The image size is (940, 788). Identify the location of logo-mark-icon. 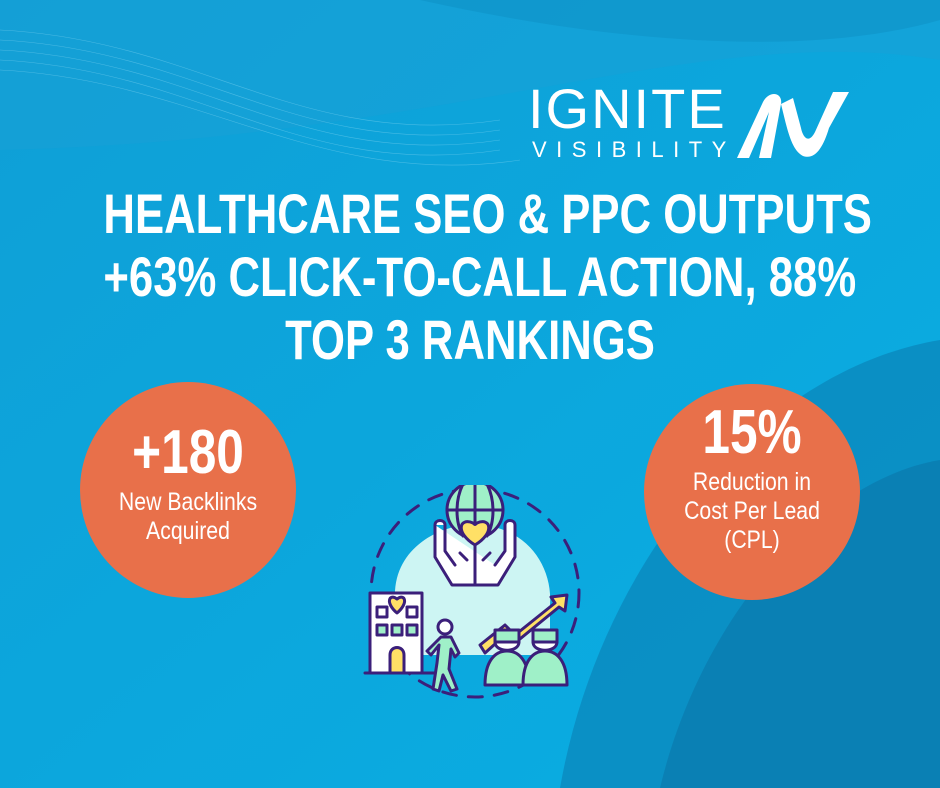
(793, 125).